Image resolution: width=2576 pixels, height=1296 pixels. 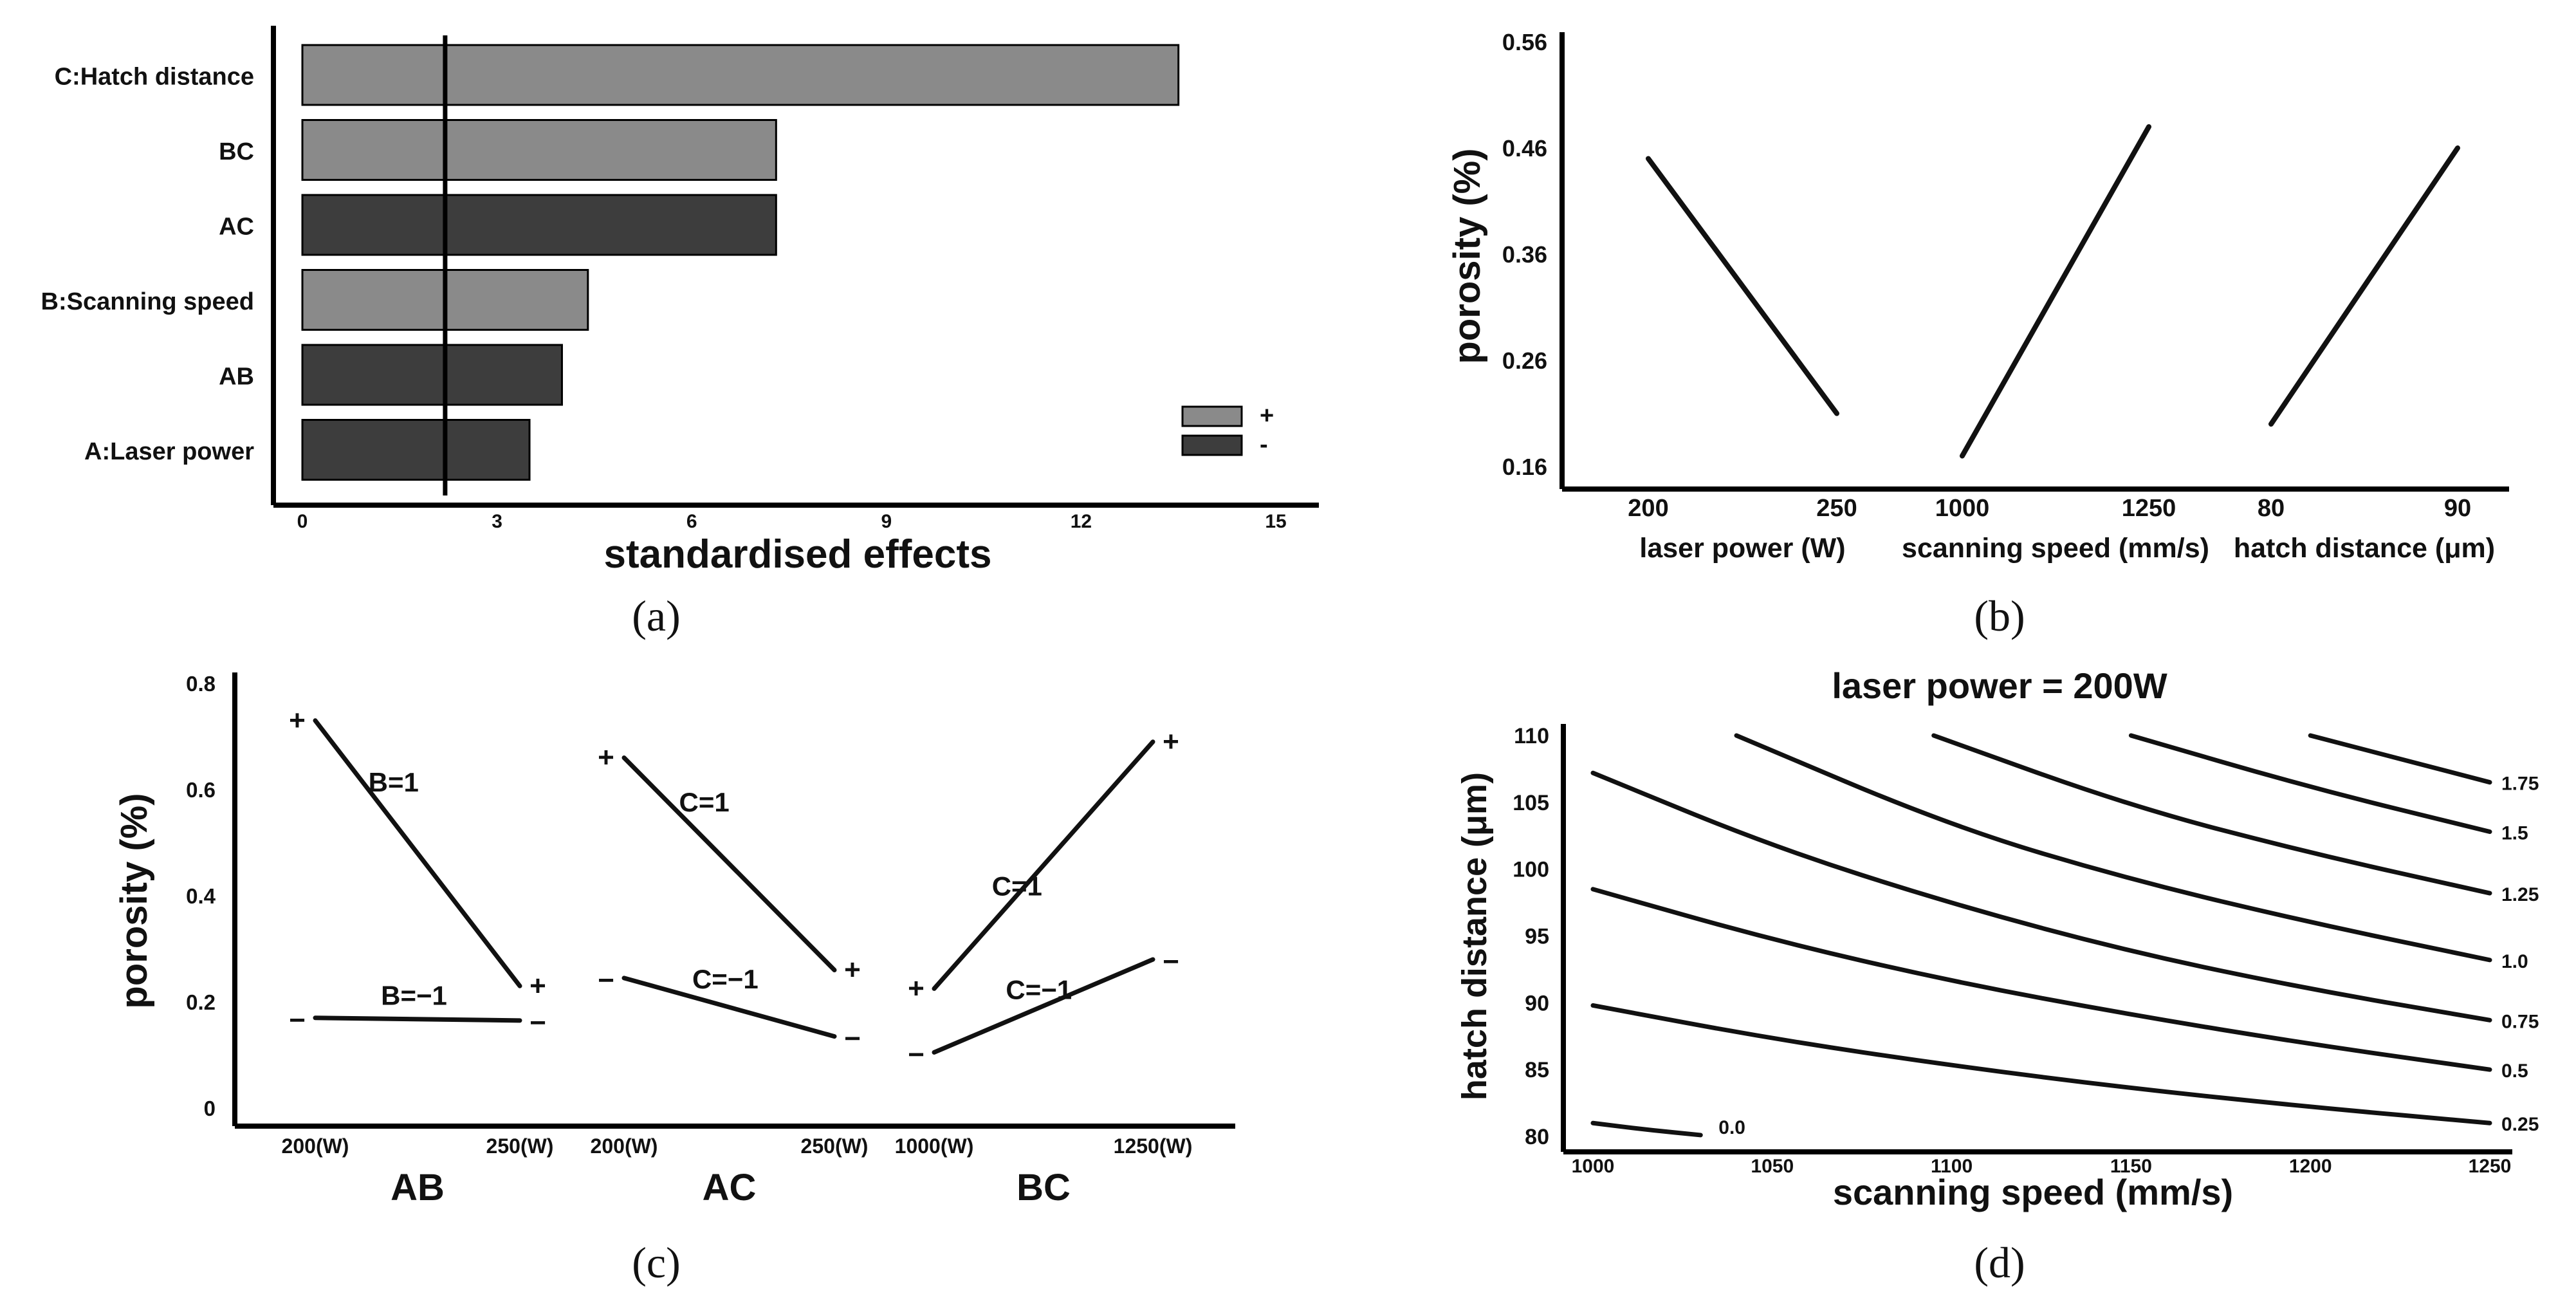 What do you see at coordinates (1212, 416) in the screenshot?
I see `legend-swatch-positive` at bounding box center [1212, 416].